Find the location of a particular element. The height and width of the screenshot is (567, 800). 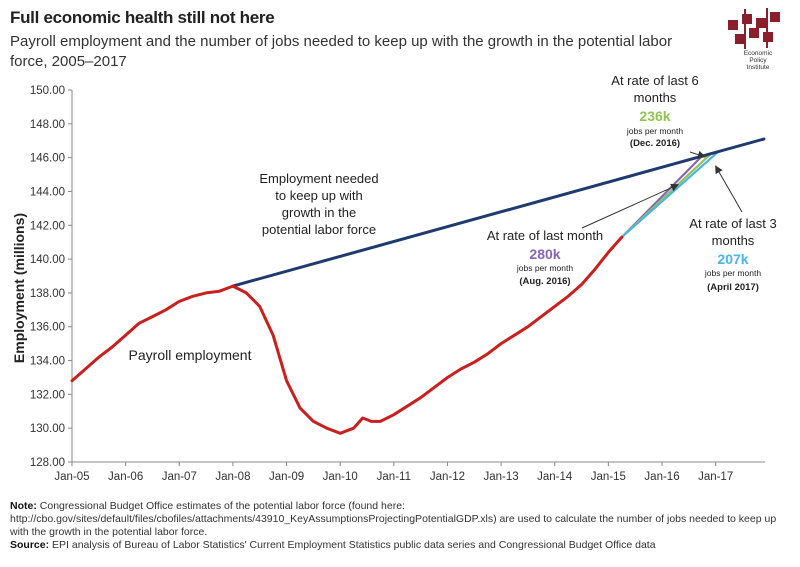

y-tick-label: 134.00 is located at coordinates (47, 362).